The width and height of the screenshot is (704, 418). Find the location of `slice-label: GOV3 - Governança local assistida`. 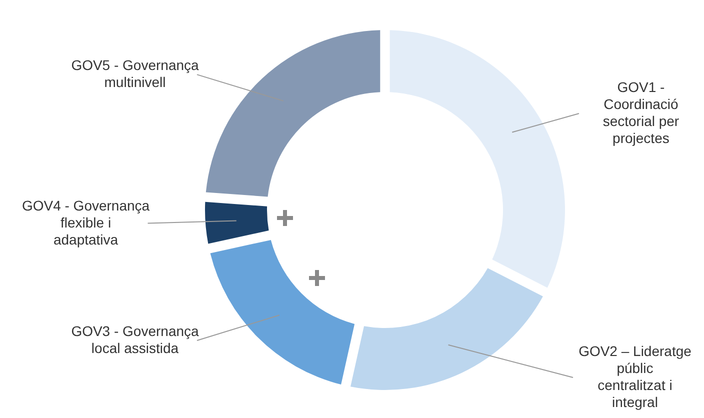

slice-label: GOV3 - Governança local assistida is located at coordinates (135, 339).